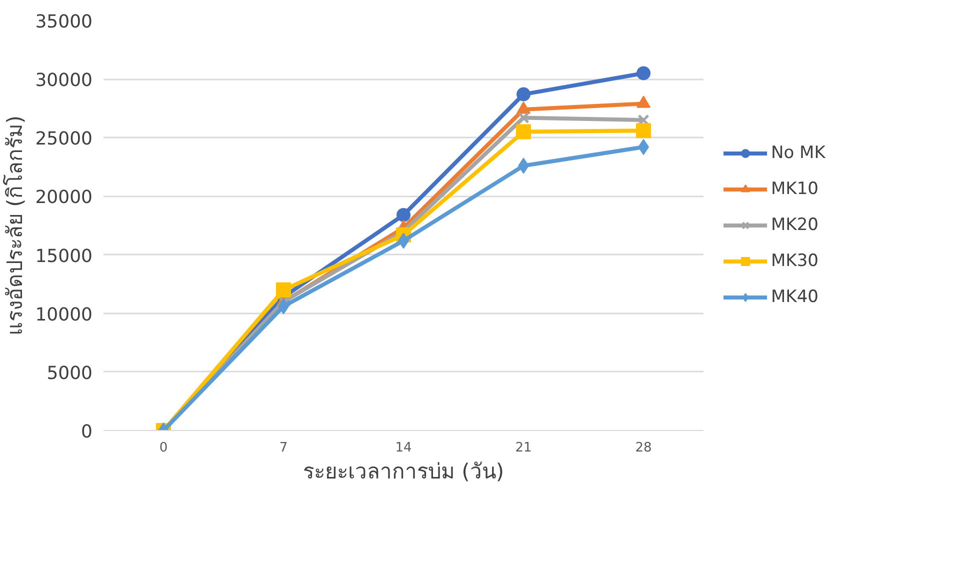 The width and height of the screenshot is (959, 578). What do you see at coordinates (64, 22) in the screenshot?
I see `y-tick-label: 35000` at bounding box center [64, 22].